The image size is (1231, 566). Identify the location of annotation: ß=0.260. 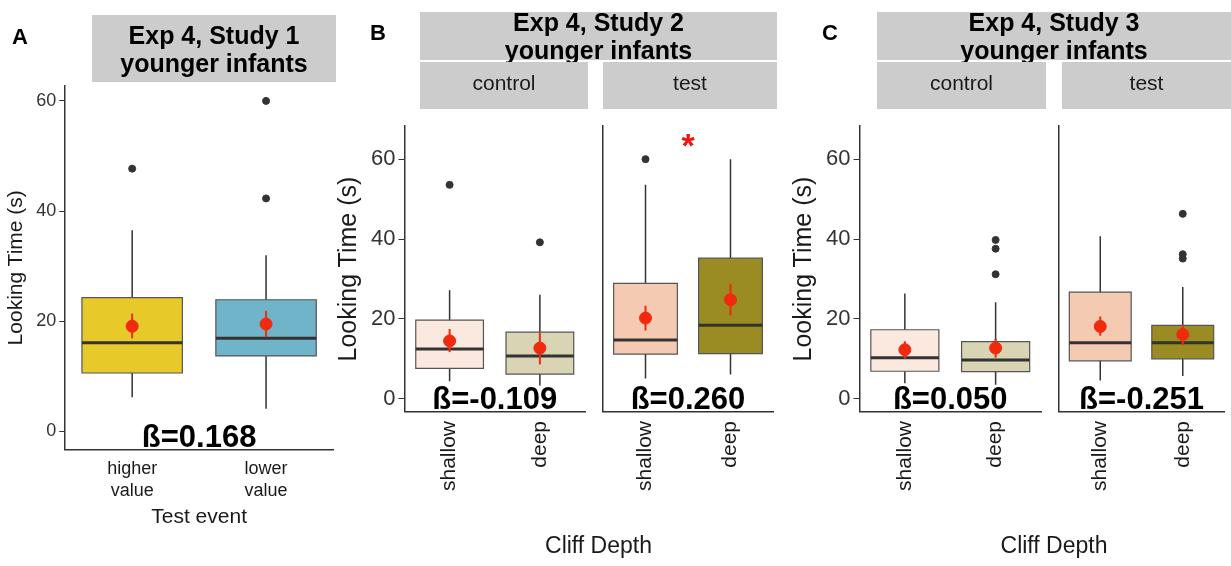
(688, 399).